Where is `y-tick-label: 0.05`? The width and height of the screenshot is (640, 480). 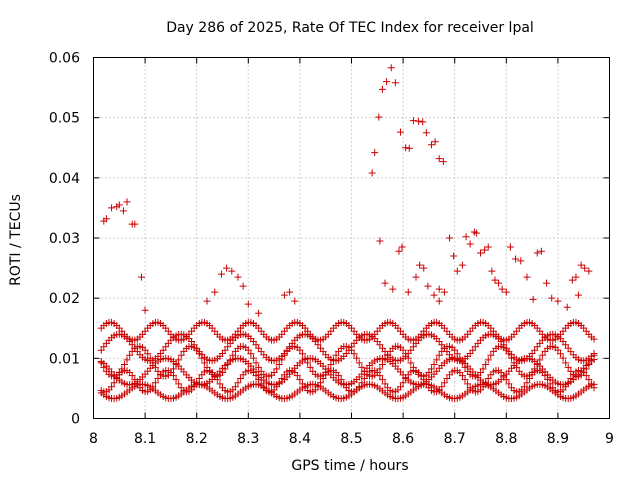
y-tick-label: 0.05 is located at coordinates (64, 119).